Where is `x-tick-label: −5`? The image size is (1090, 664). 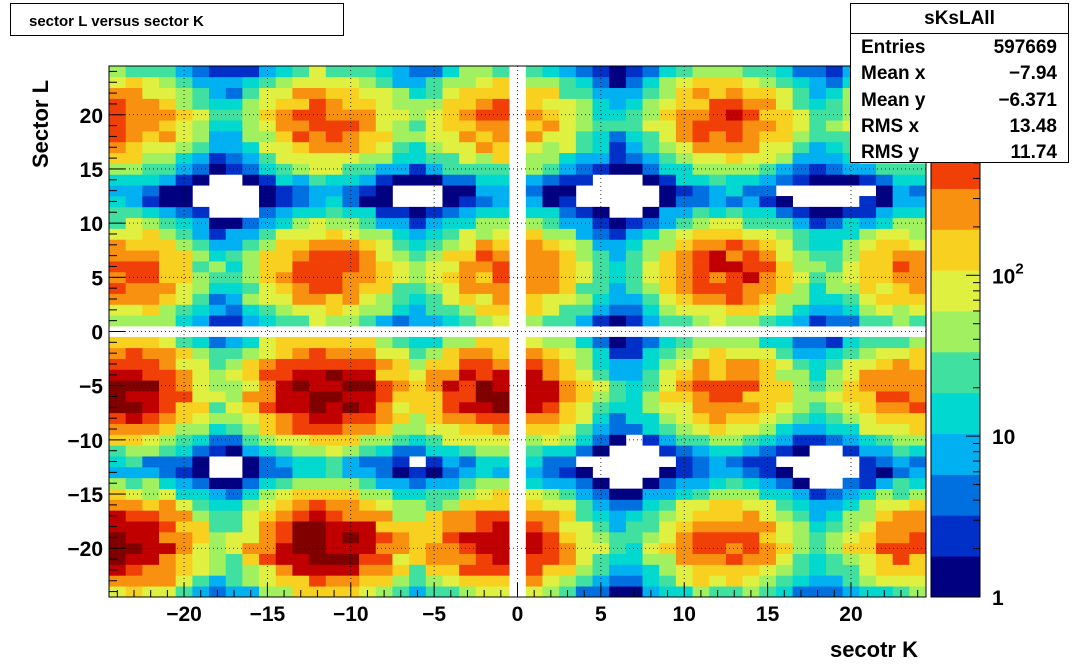 x-tick-label: −5 is located at coordinates (434, 614).